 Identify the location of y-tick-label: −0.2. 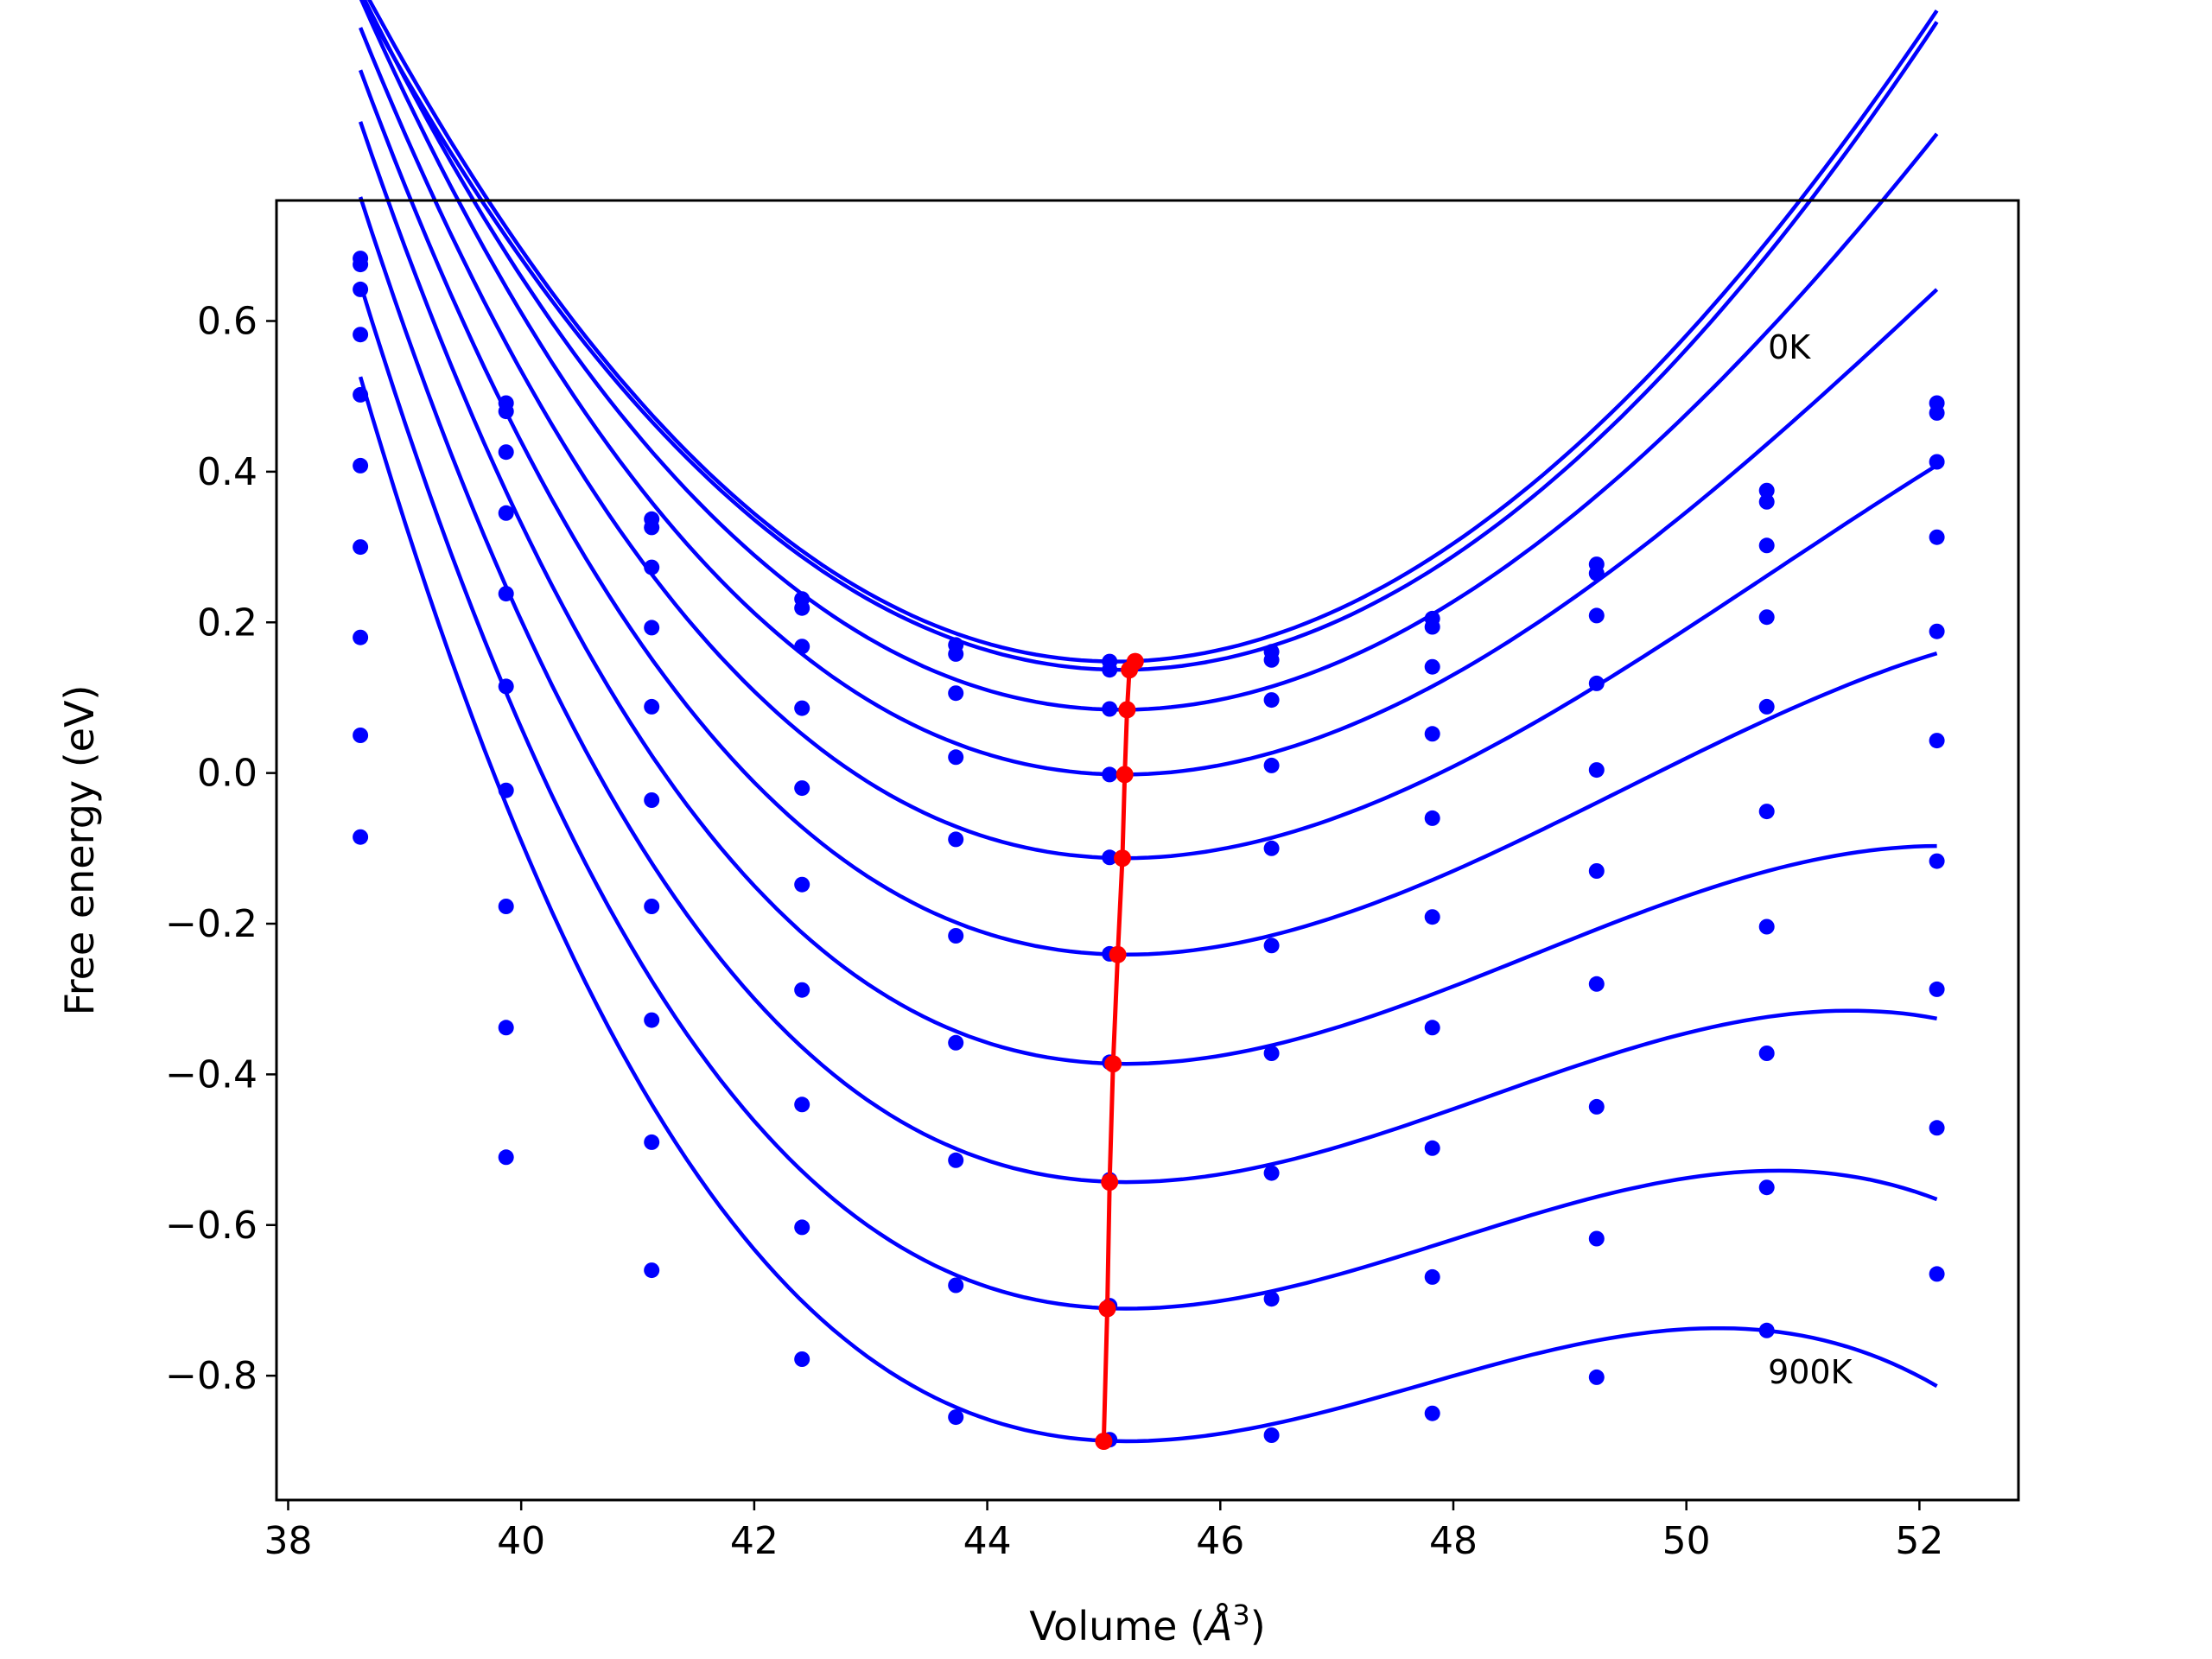
(211, 924).